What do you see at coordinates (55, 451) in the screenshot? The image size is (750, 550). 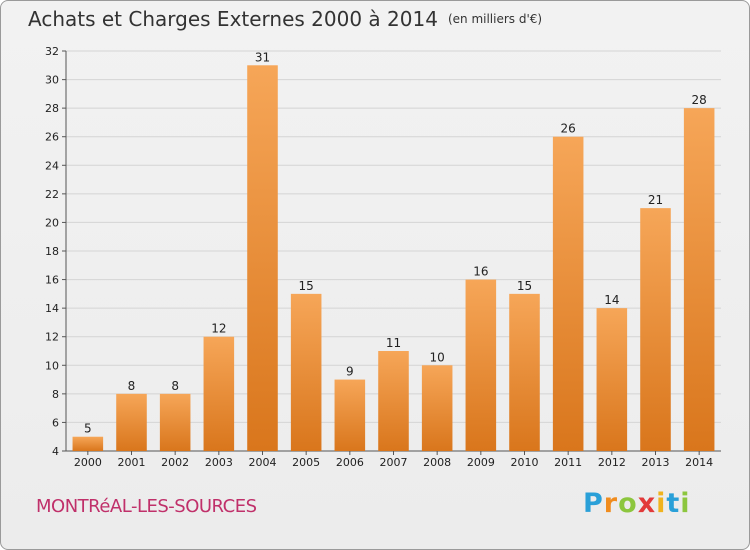 I see `y-tick-label: 4` at bounding box center [55, 451].